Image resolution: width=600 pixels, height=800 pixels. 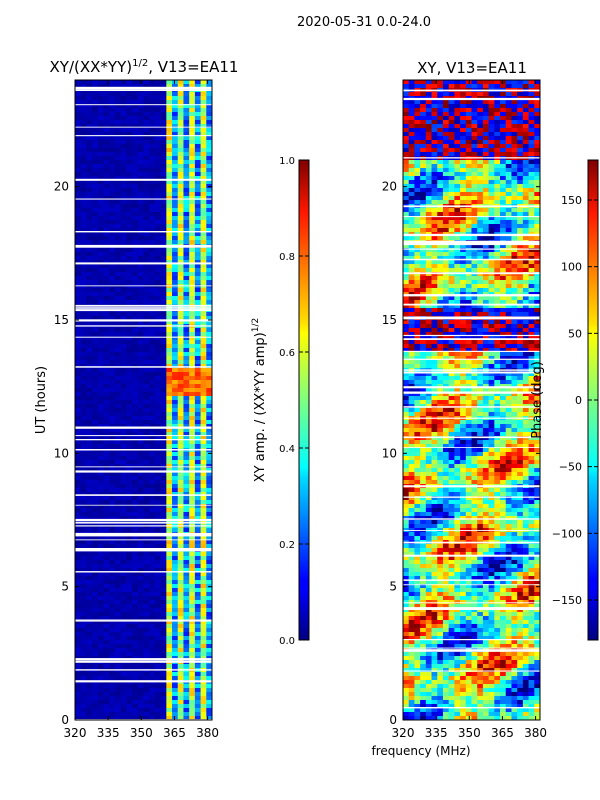 What do you see at coordinates (143, 308) in the screenshot?
I see `amplitude-flagged-row` at bounding box center [143, 308].